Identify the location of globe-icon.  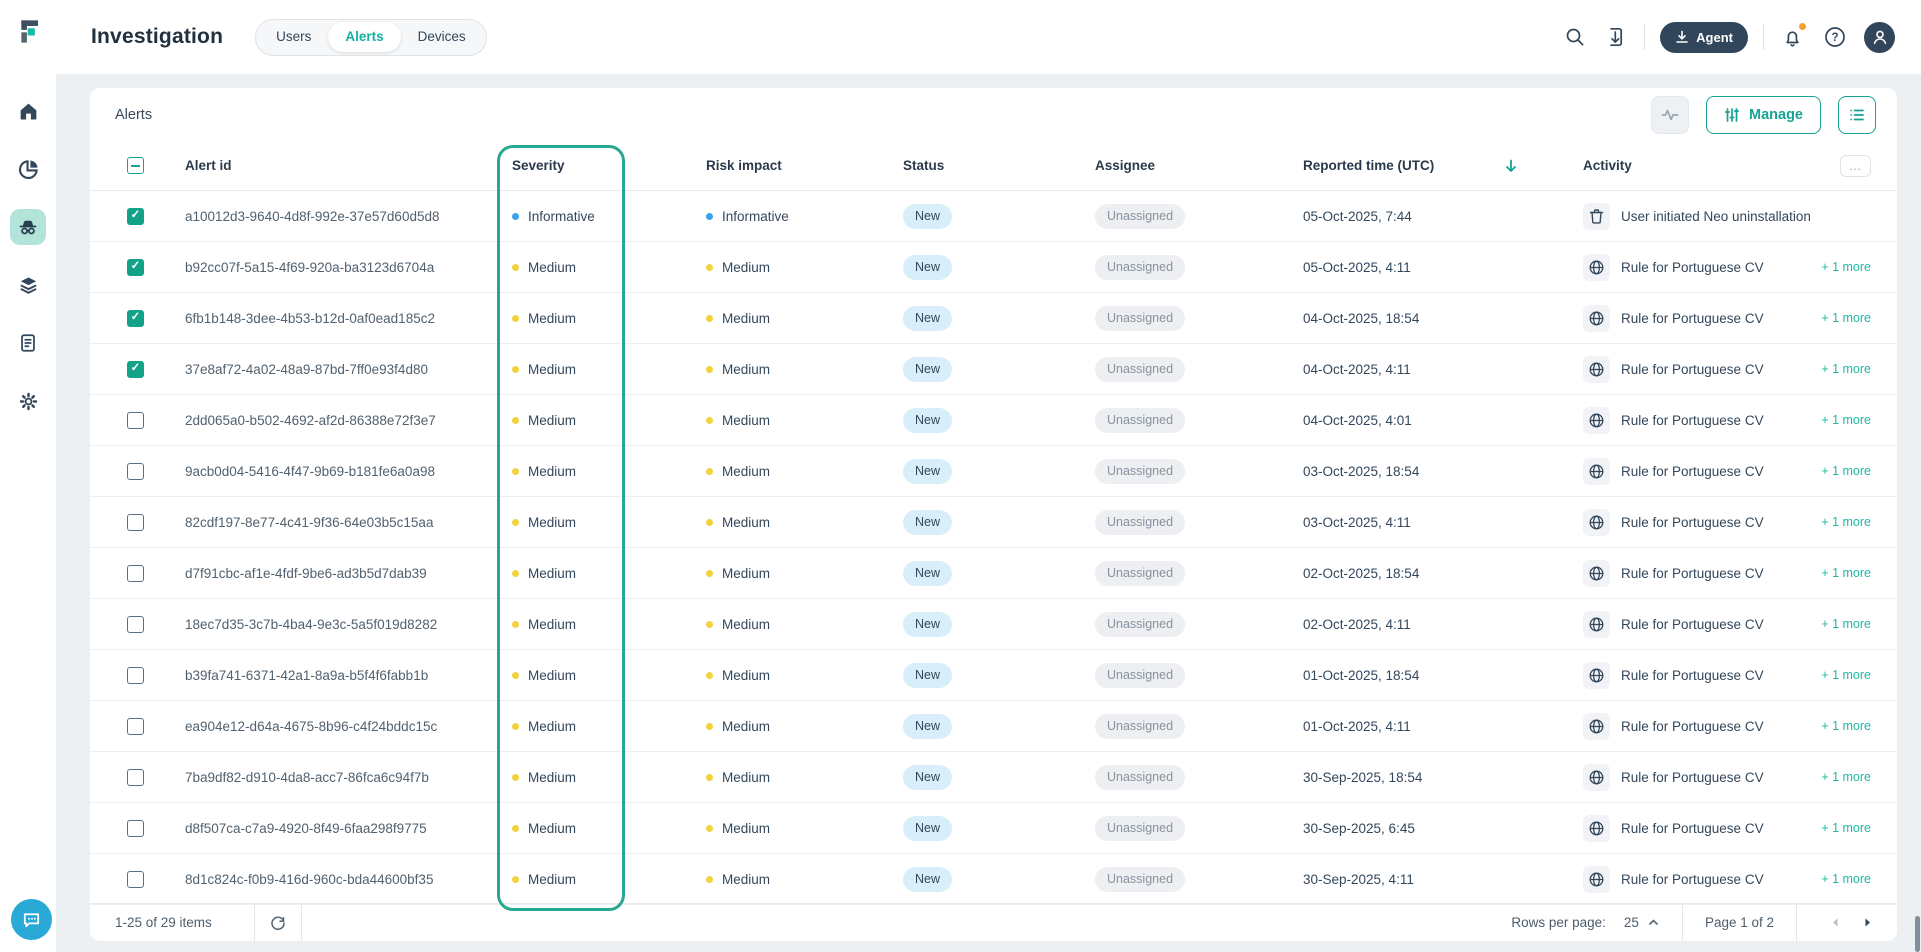
(1596, 369).